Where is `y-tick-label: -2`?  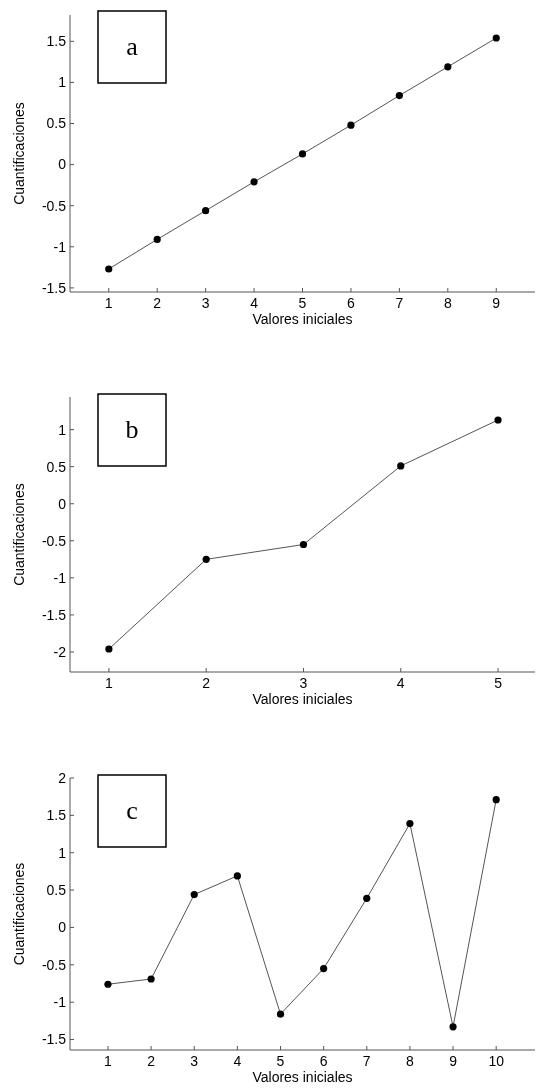 y-tick-label: -2 is located at coordinates (60, 651).